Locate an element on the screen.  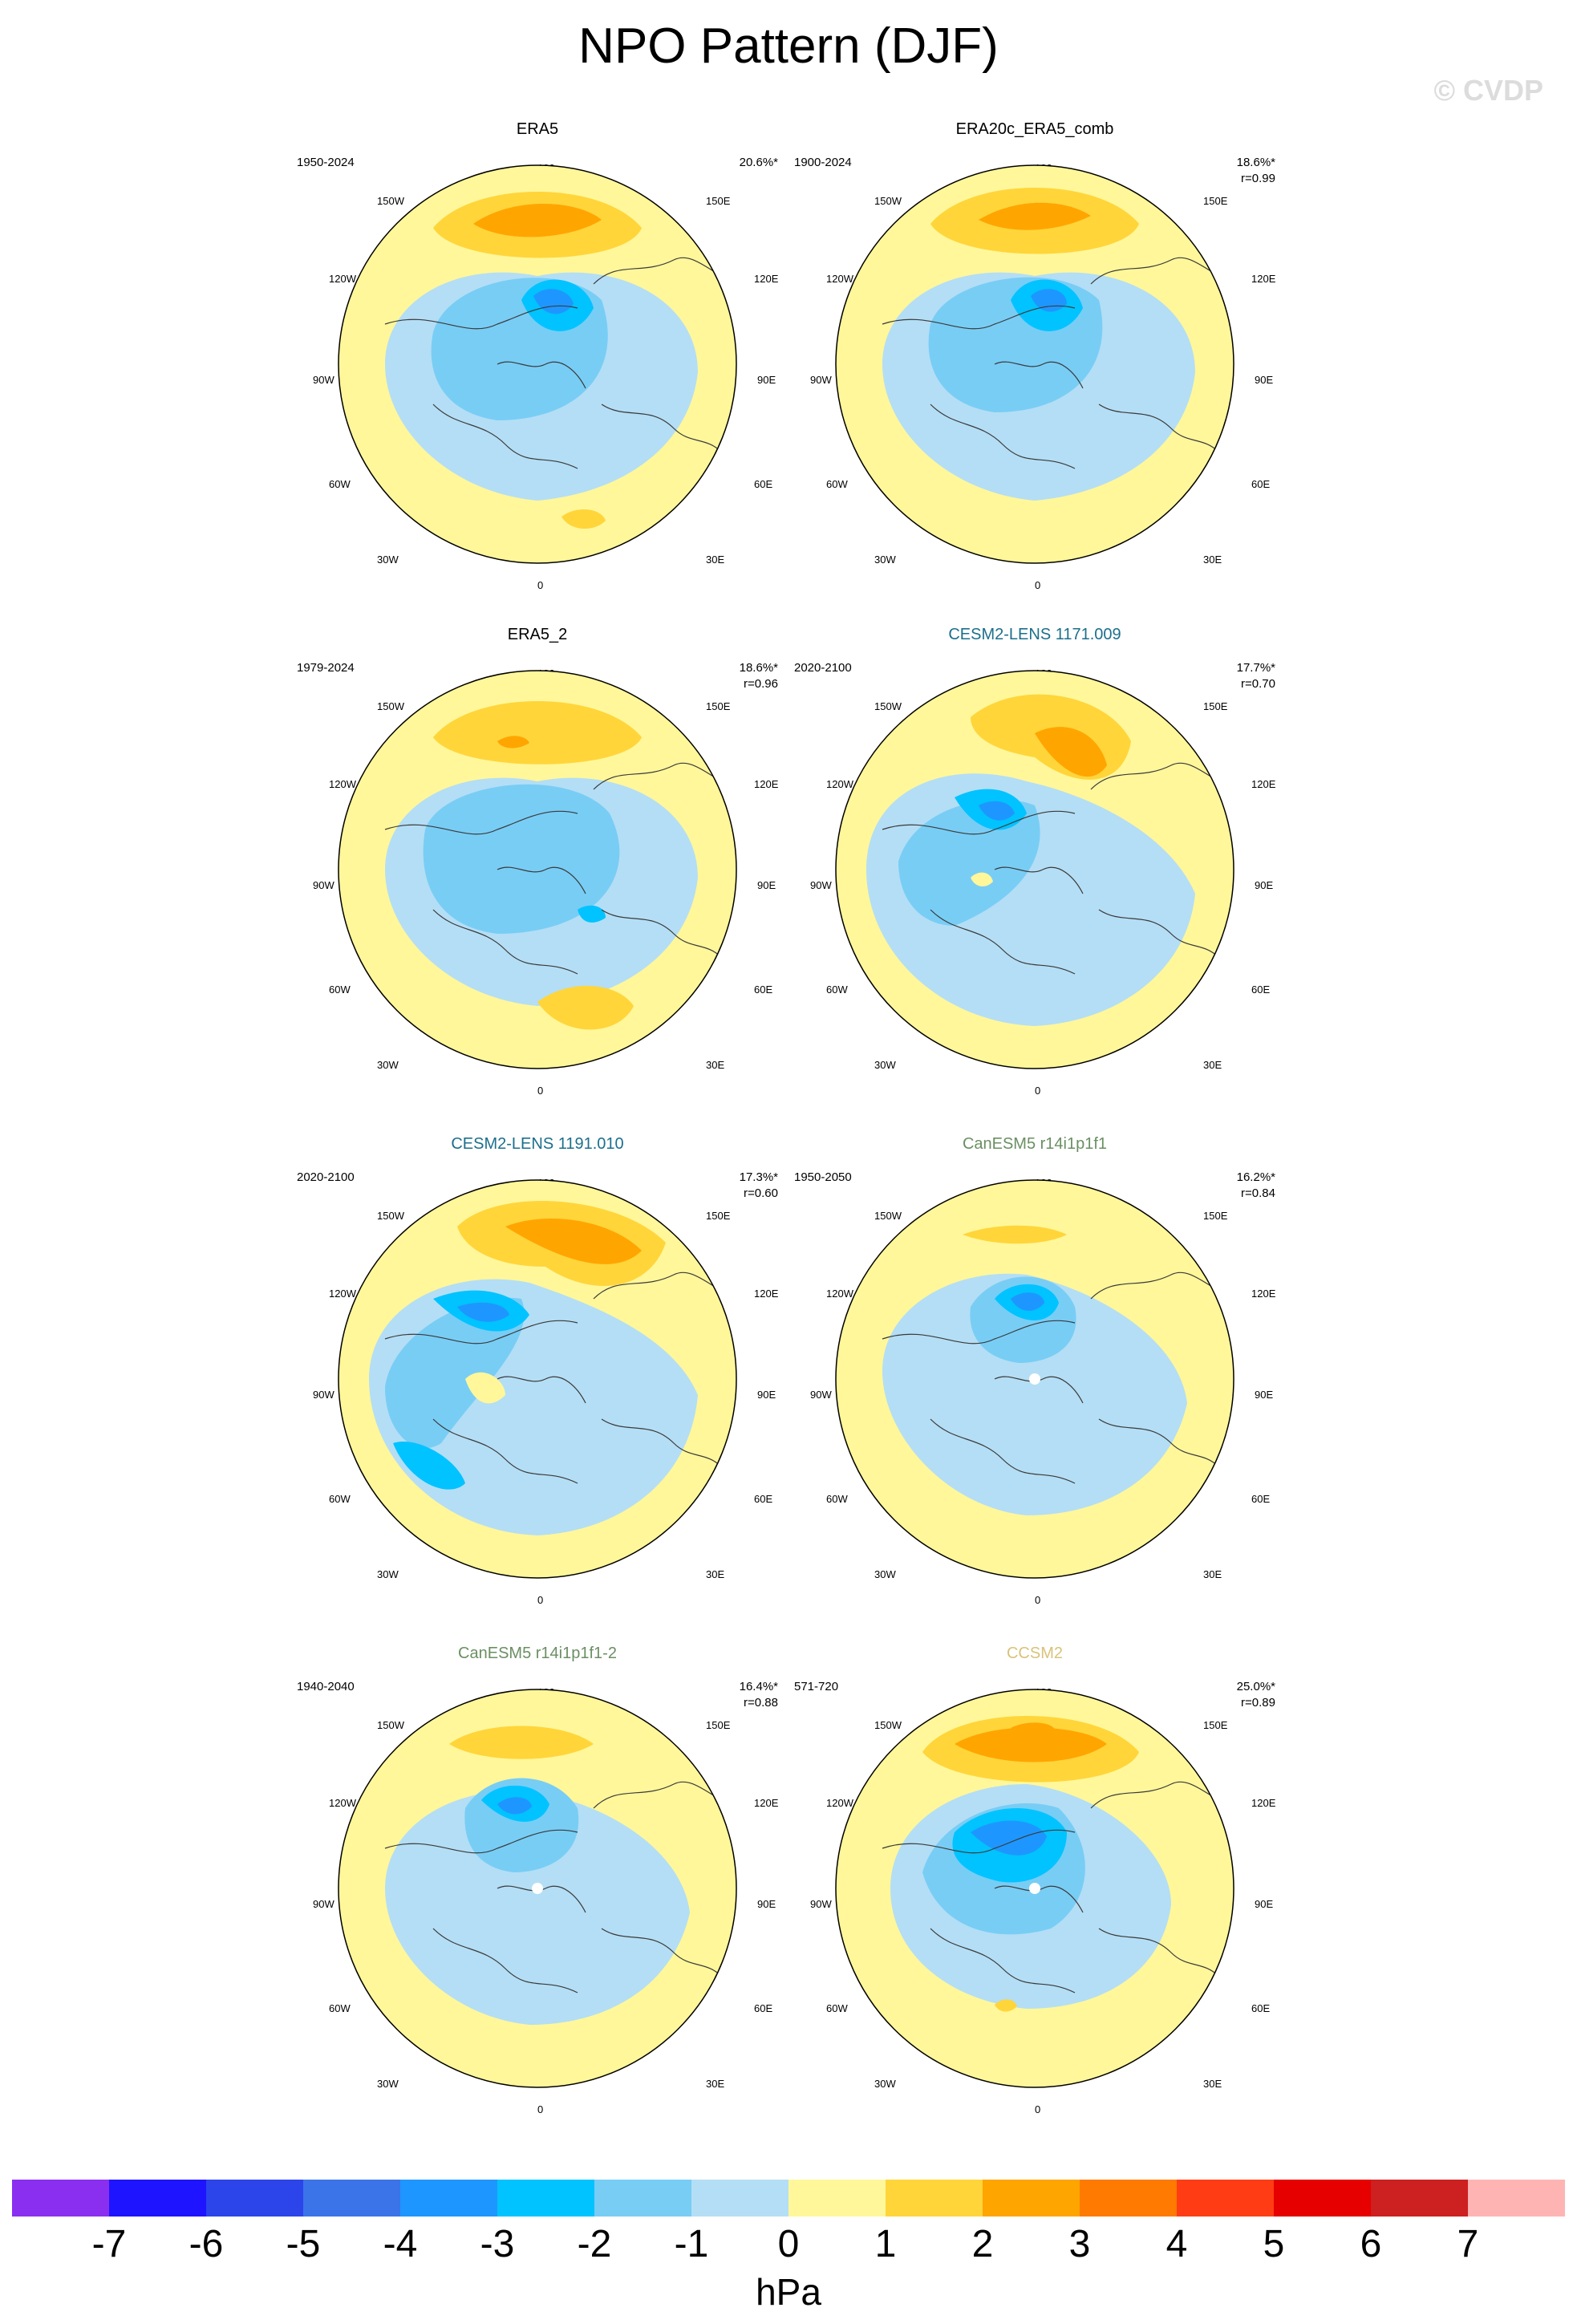
panel-title: ERA20c_ERA5_comb is located at coordinates (1034, 129).